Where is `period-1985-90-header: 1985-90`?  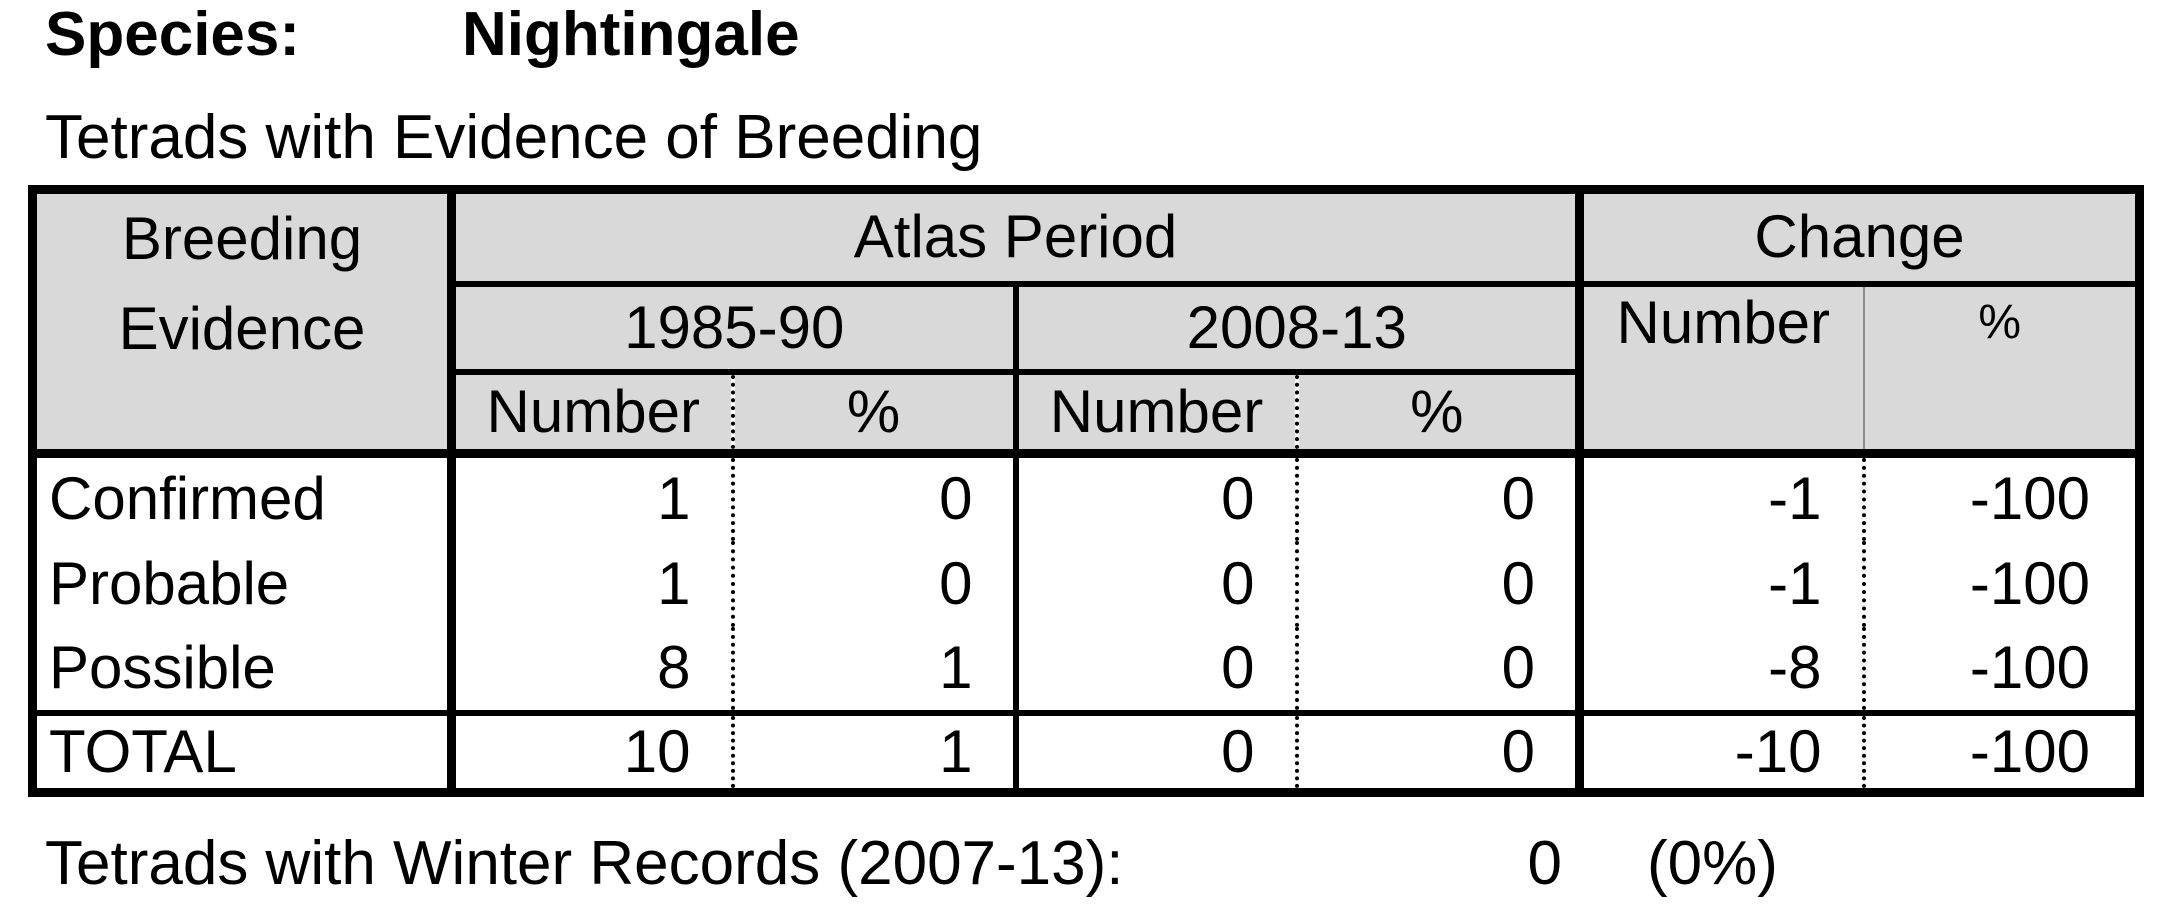
period-1985-90-header: 1985-90 is located at coordinates (731, 326).